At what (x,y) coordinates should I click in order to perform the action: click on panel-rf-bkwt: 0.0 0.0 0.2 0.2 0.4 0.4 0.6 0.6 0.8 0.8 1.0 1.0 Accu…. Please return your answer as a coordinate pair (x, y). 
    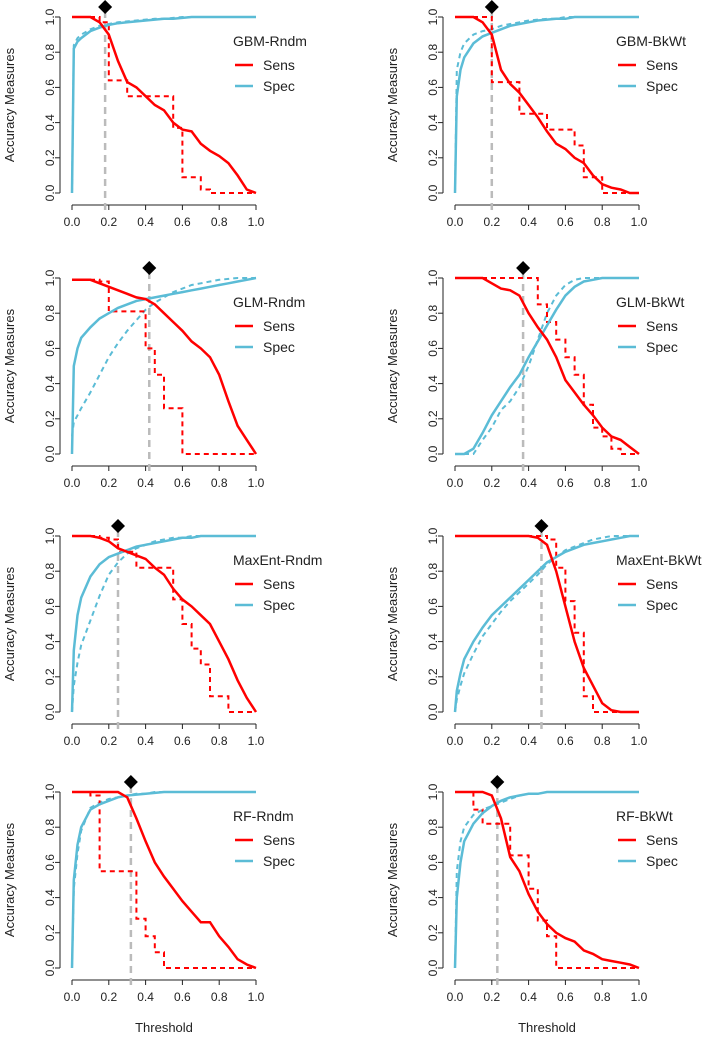
    Looking at the image, I should click on (531, 905).